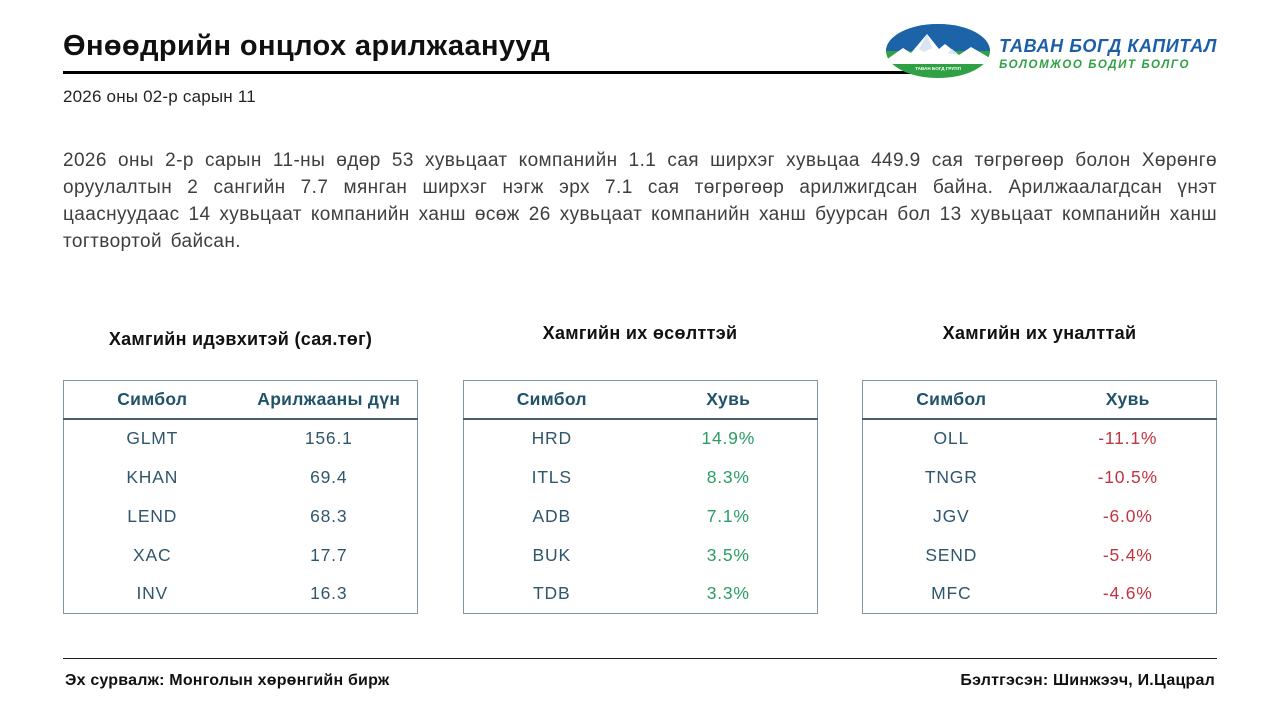  I want to click on table-row: BUK 3.5%, so click(640, 555).